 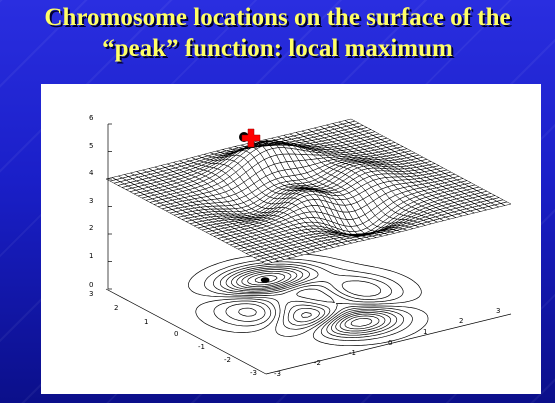 What do you see at coordinates (227, 360) in the screenshot?
I see `y-tick-m2: -2` at bounding box center [227, 360].